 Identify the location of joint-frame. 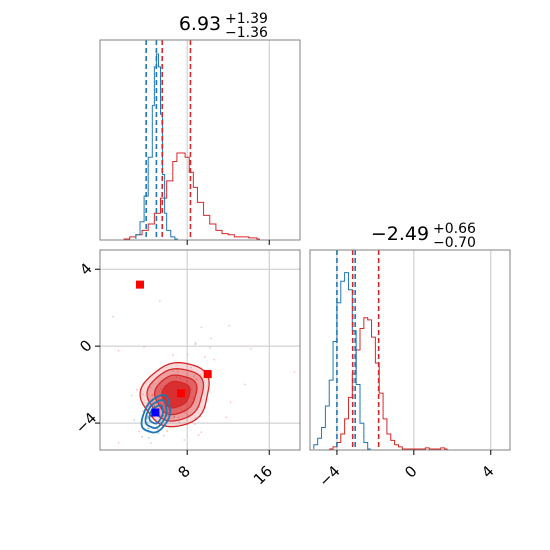
(200, 350).